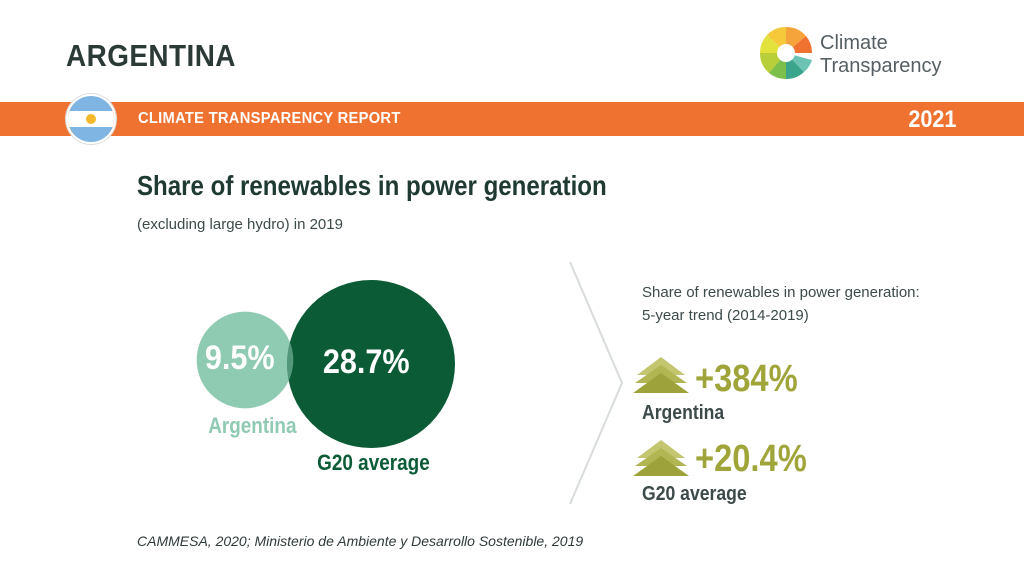 The width and height of the screenshot is (1024, 576). I want to click on logo-text-line2: Transparency, so click(881, 66).